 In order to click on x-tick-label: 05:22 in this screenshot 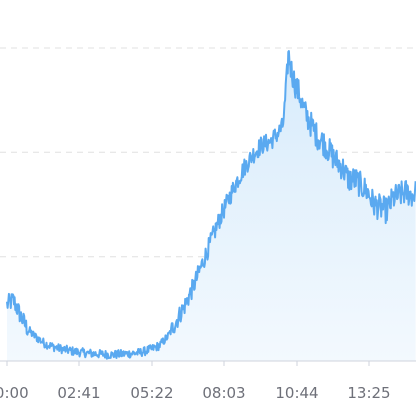, I will do `click(151, 393)`.